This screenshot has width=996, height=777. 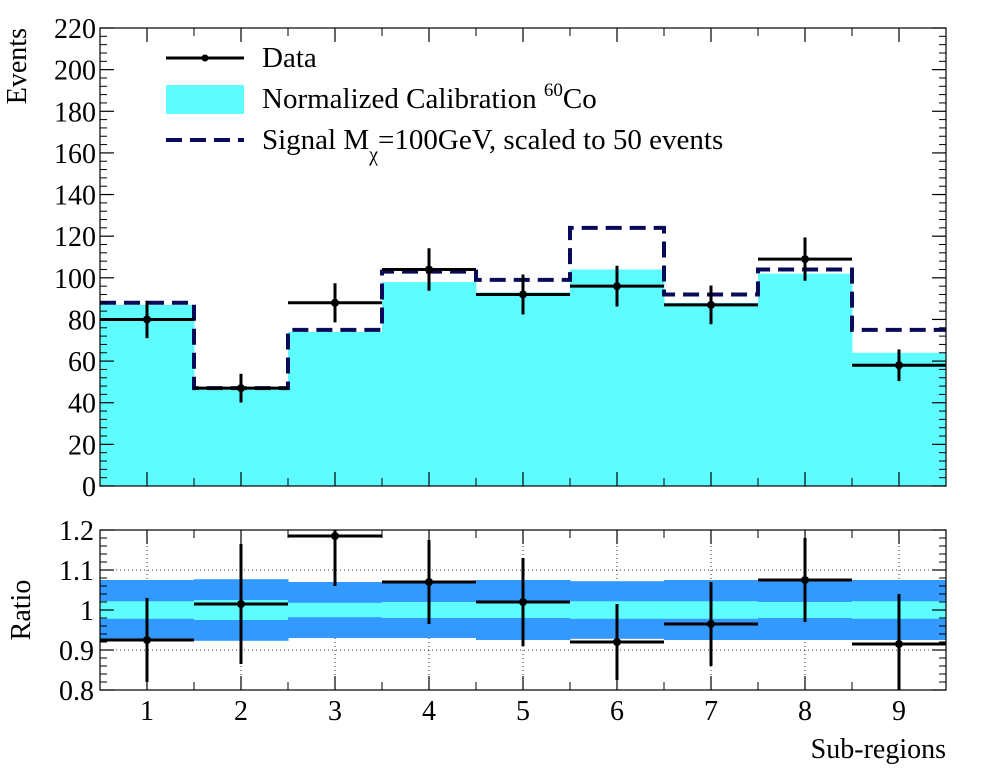 I want to click on ratio-xtick-label-6: 6, so click(x=617, y=711).